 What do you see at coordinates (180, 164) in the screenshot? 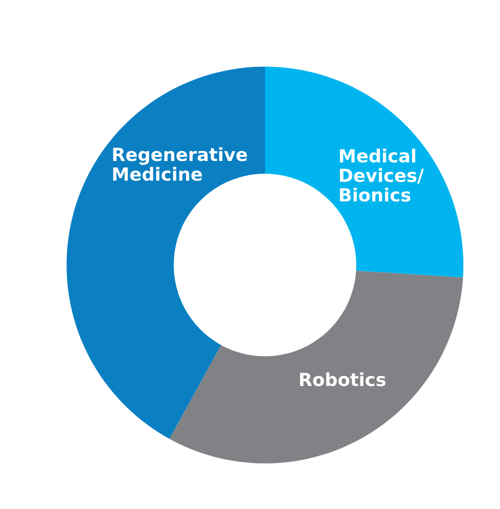
I see `slice-label: Regenerative Medicine` at bounding box center [180, 164].